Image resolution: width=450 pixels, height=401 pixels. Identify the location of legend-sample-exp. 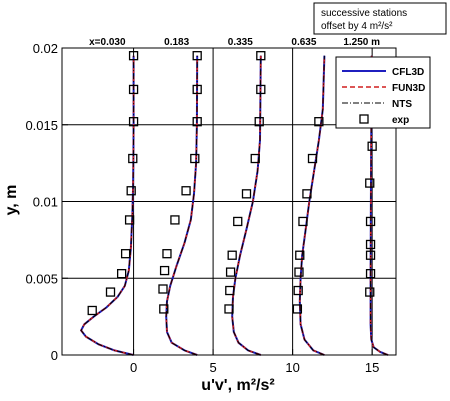
(364, 119).